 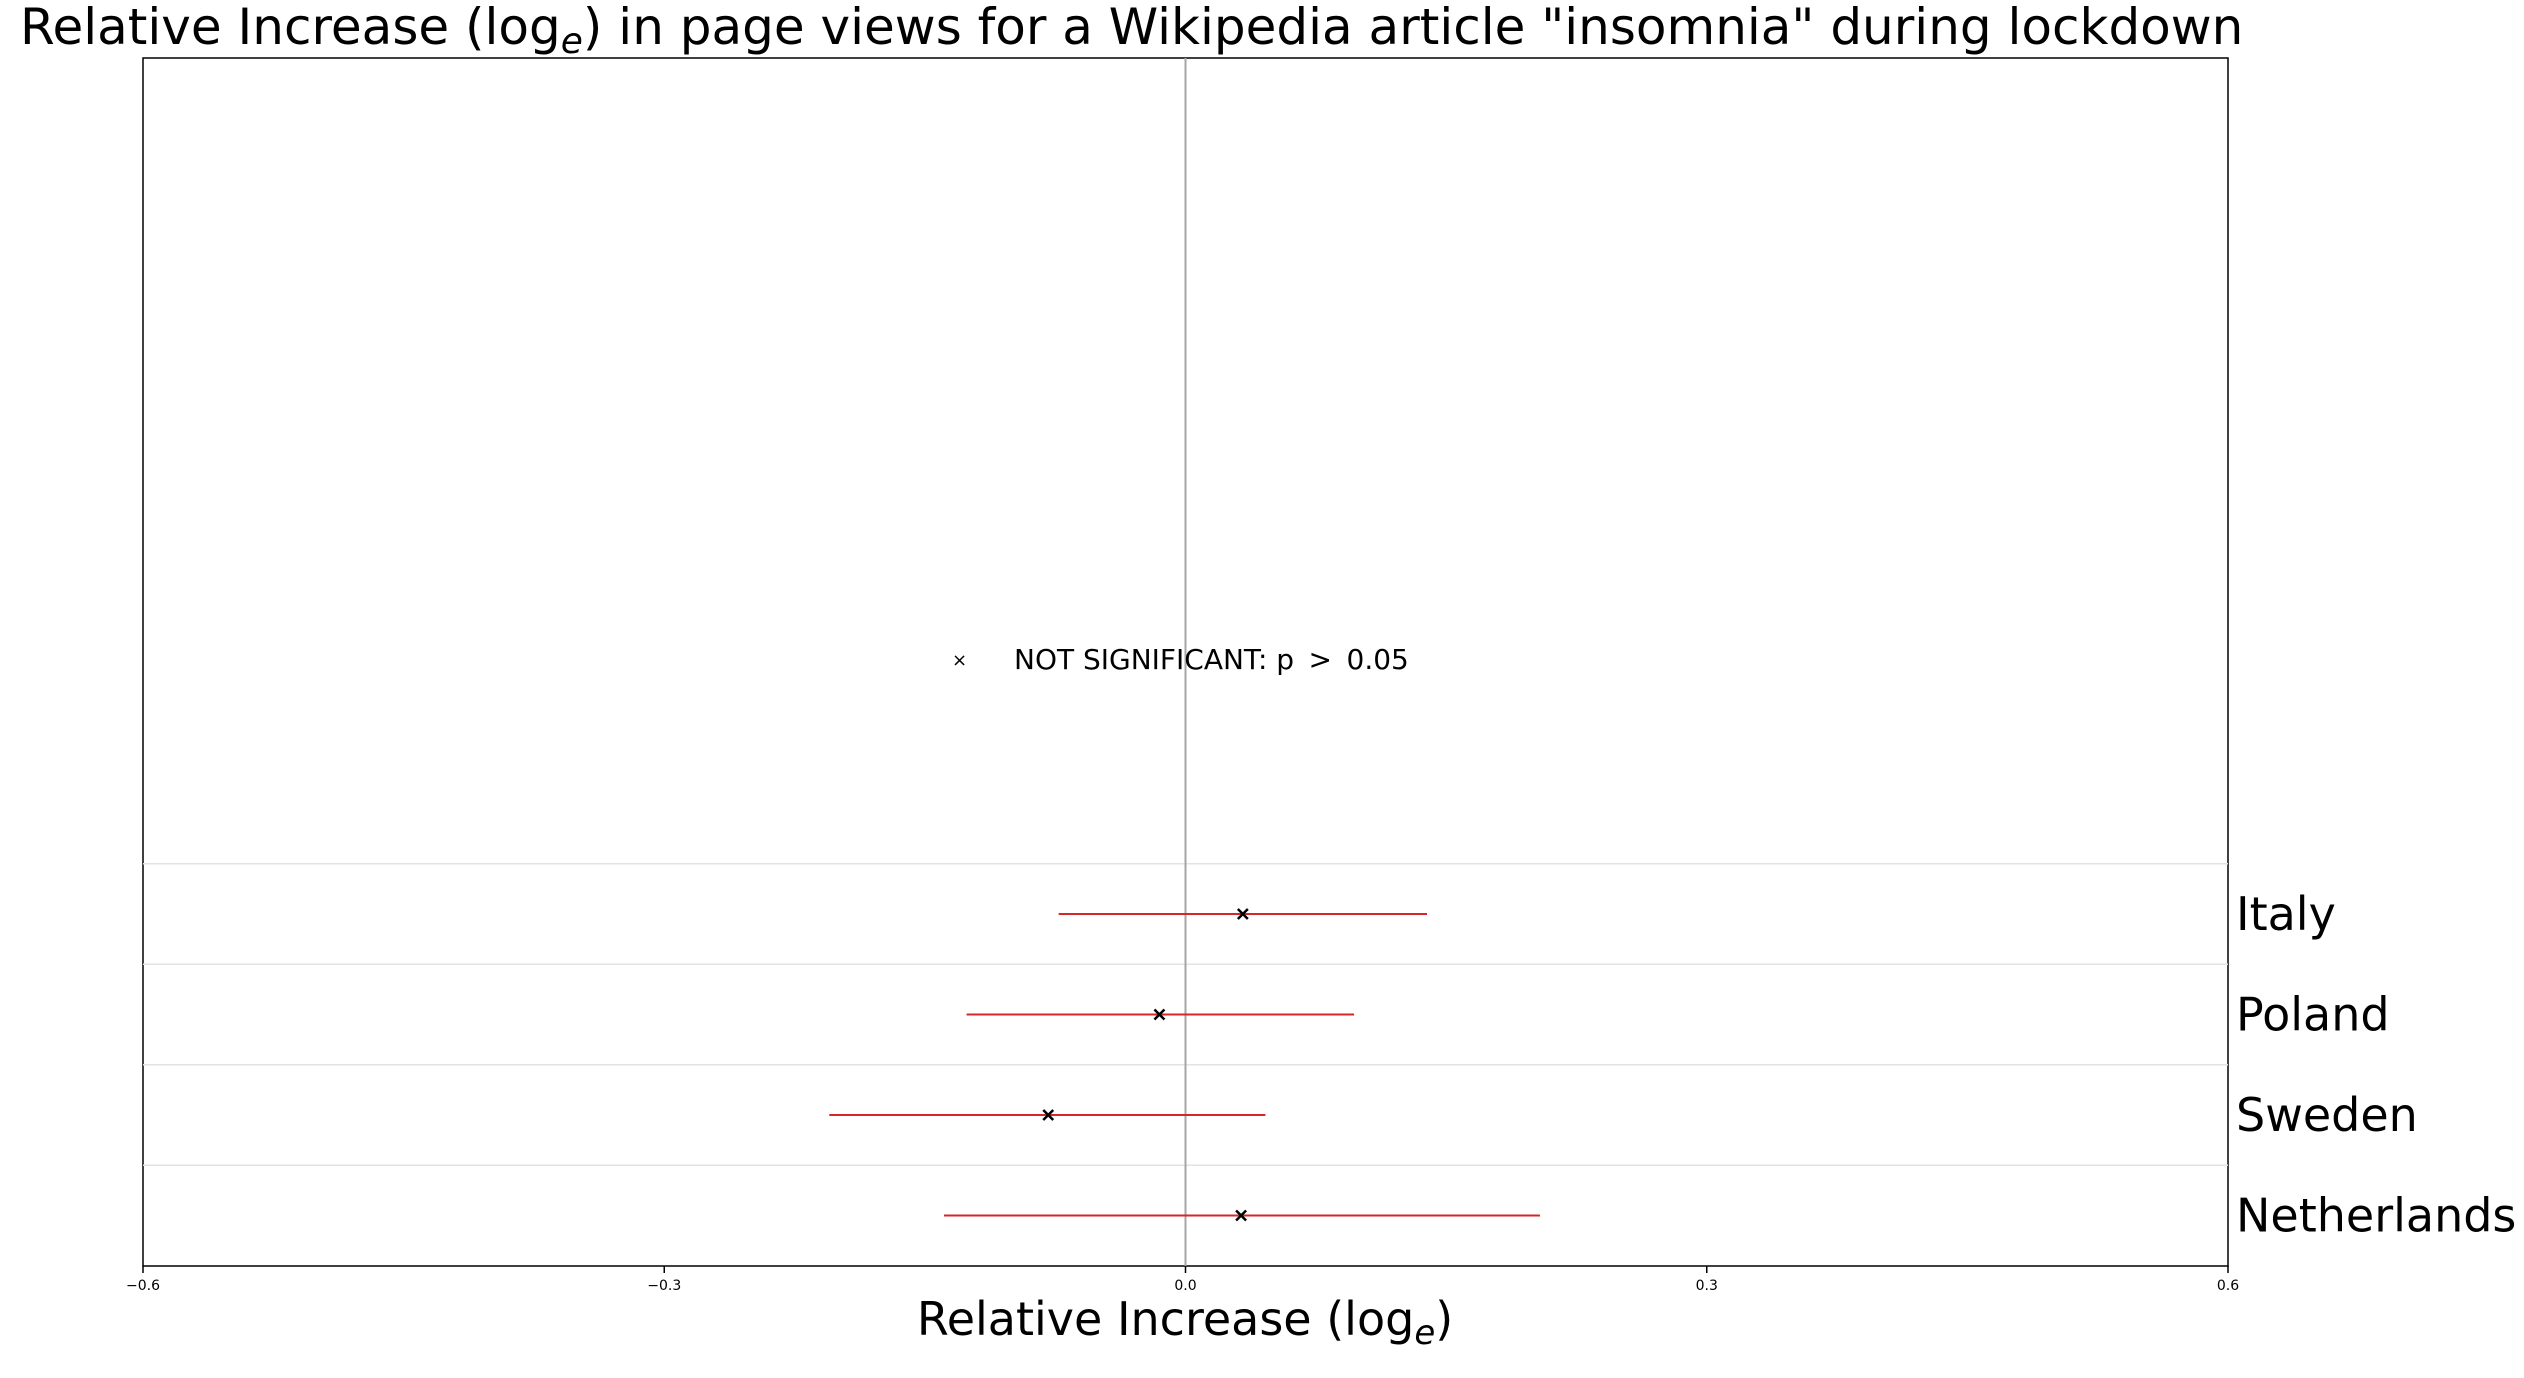 I want to click on x-axis-ticks: −0.6 −0.3 0.0 0.3 0.6, so click(x=1182, y=1280).